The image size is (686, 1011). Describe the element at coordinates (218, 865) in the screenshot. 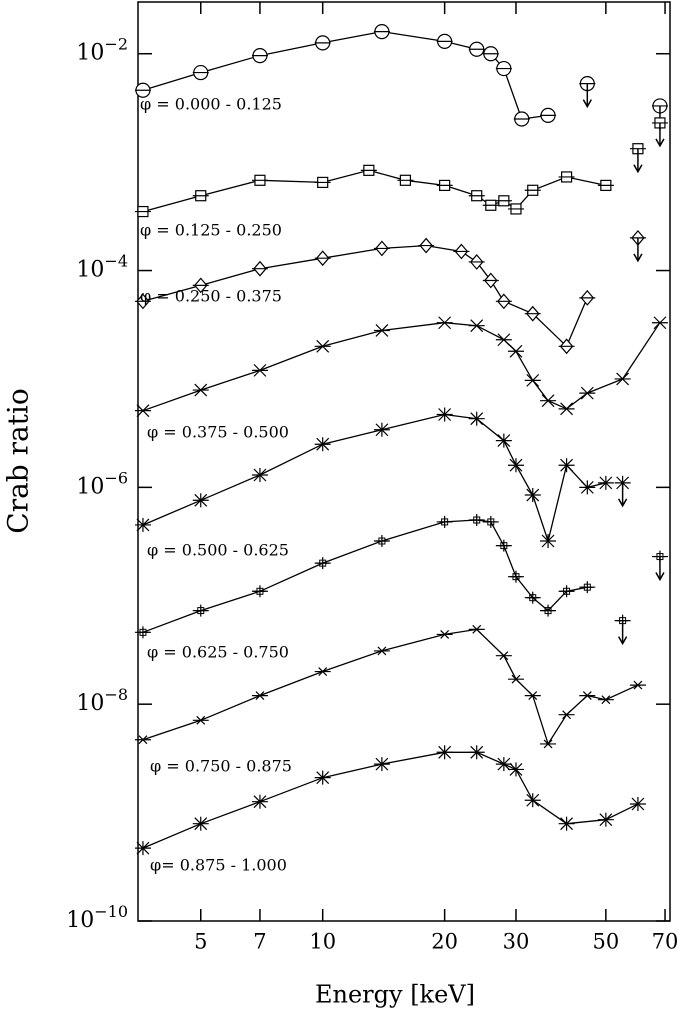

I see `series-label: φ= 0.875 - 1.000` at that location.